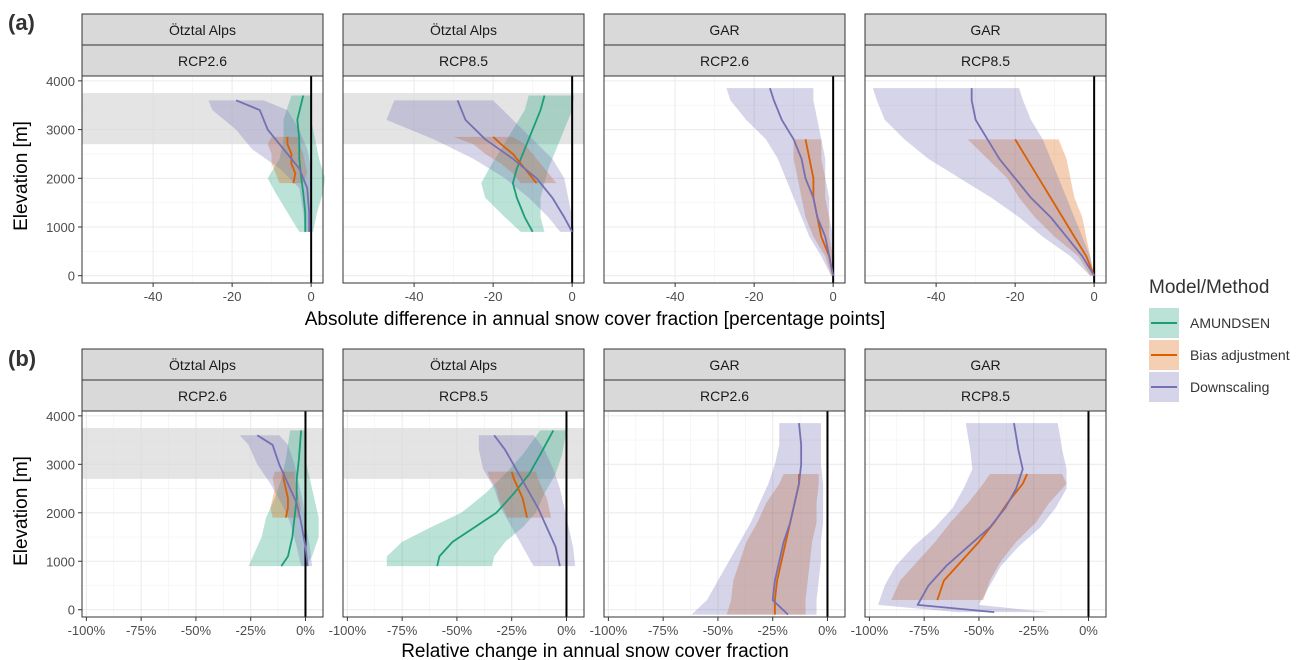  Describe the element at coordinates (22, 358) in the screenshot. I see `row-b-label: (b)` at that location.